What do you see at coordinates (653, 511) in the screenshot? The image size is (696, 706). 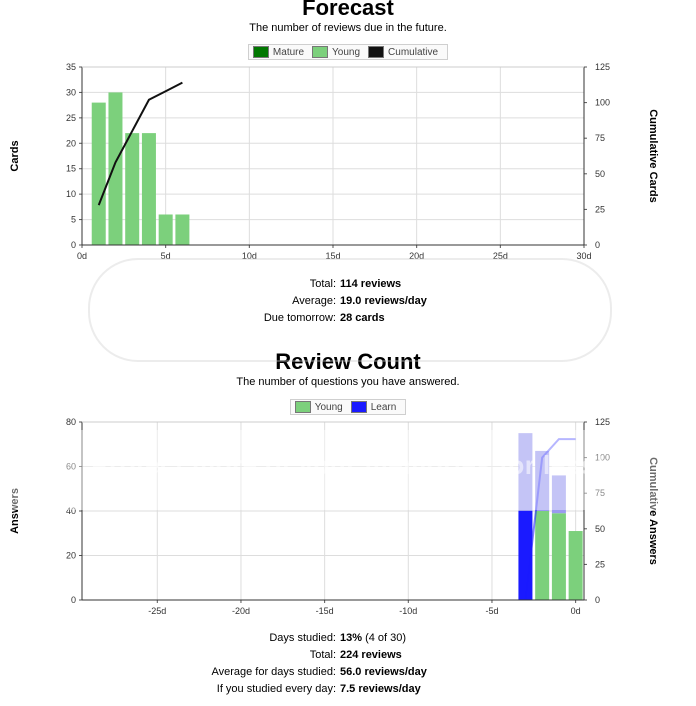 I see `y2-axis-title: Cumulative Answers` at bounding box center [653, 511].